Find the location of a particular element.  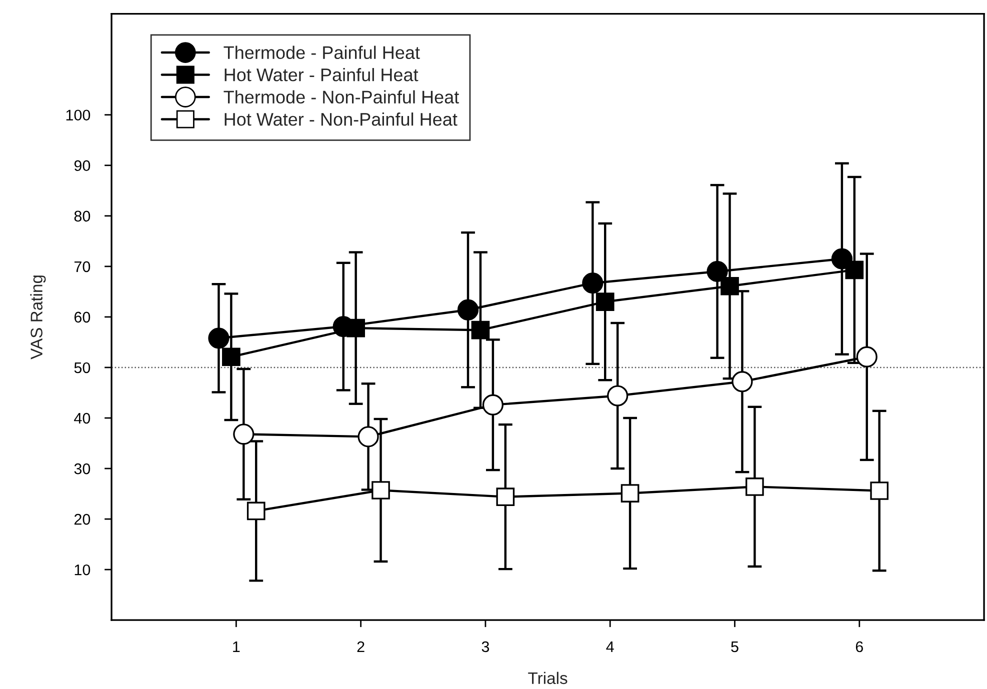

y-tick-label: 30 is located at coordinates (82, 468).